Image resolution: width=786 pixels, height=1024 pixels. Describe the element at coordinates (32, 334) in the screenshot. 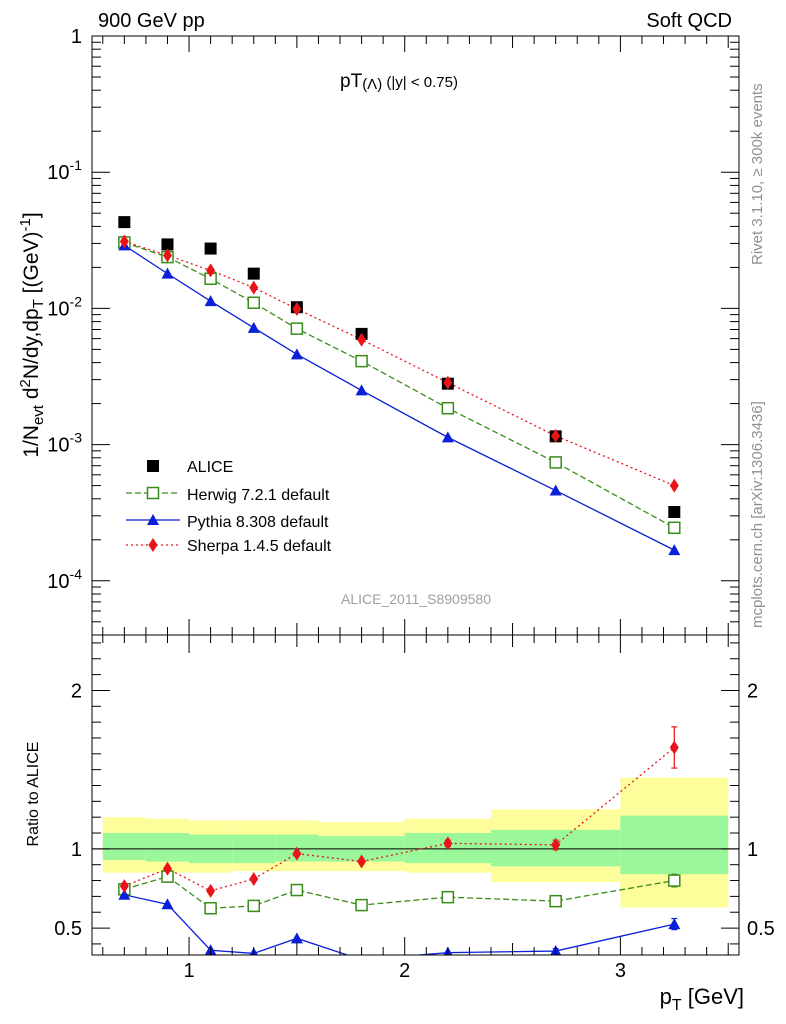

I see `main-y-axis-label: 1/Nevt d2N/dy,dpT [(GeV)-1]` at that location.